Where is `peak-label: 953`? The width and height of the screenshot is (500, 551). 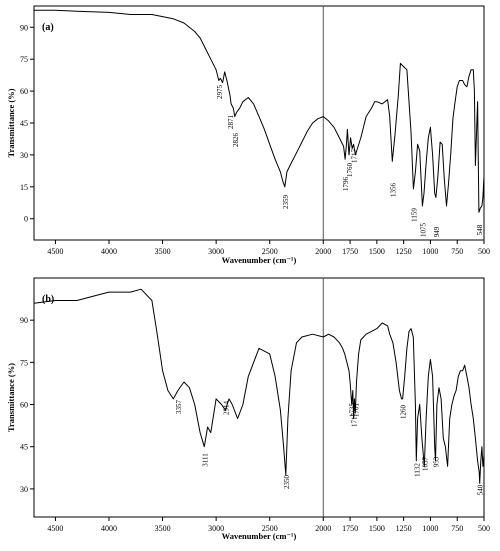
peak-label: 953 is located at coordinates (436, 461).